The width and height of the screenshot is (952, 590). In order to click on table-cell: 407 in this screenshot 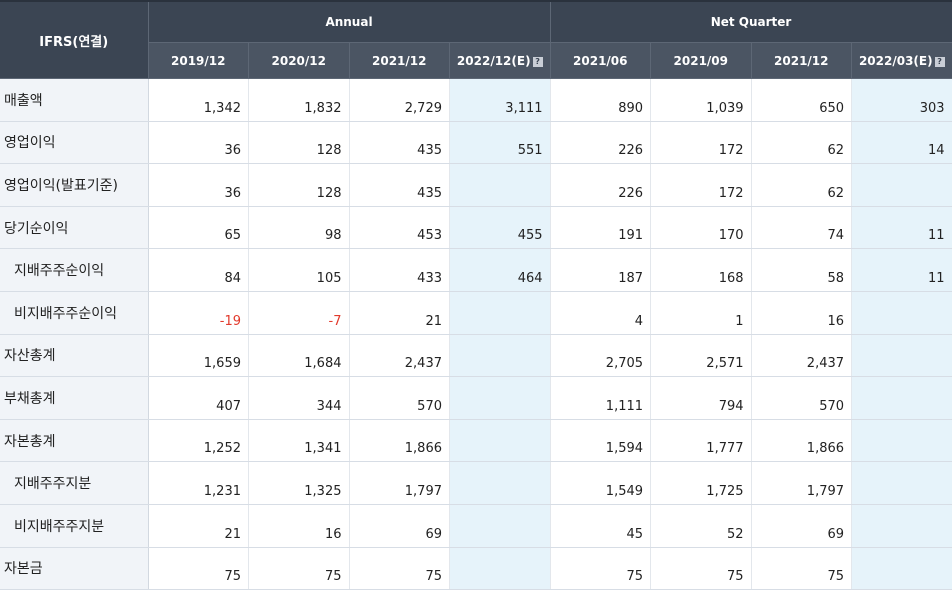, I will do `click(198, 398)`.